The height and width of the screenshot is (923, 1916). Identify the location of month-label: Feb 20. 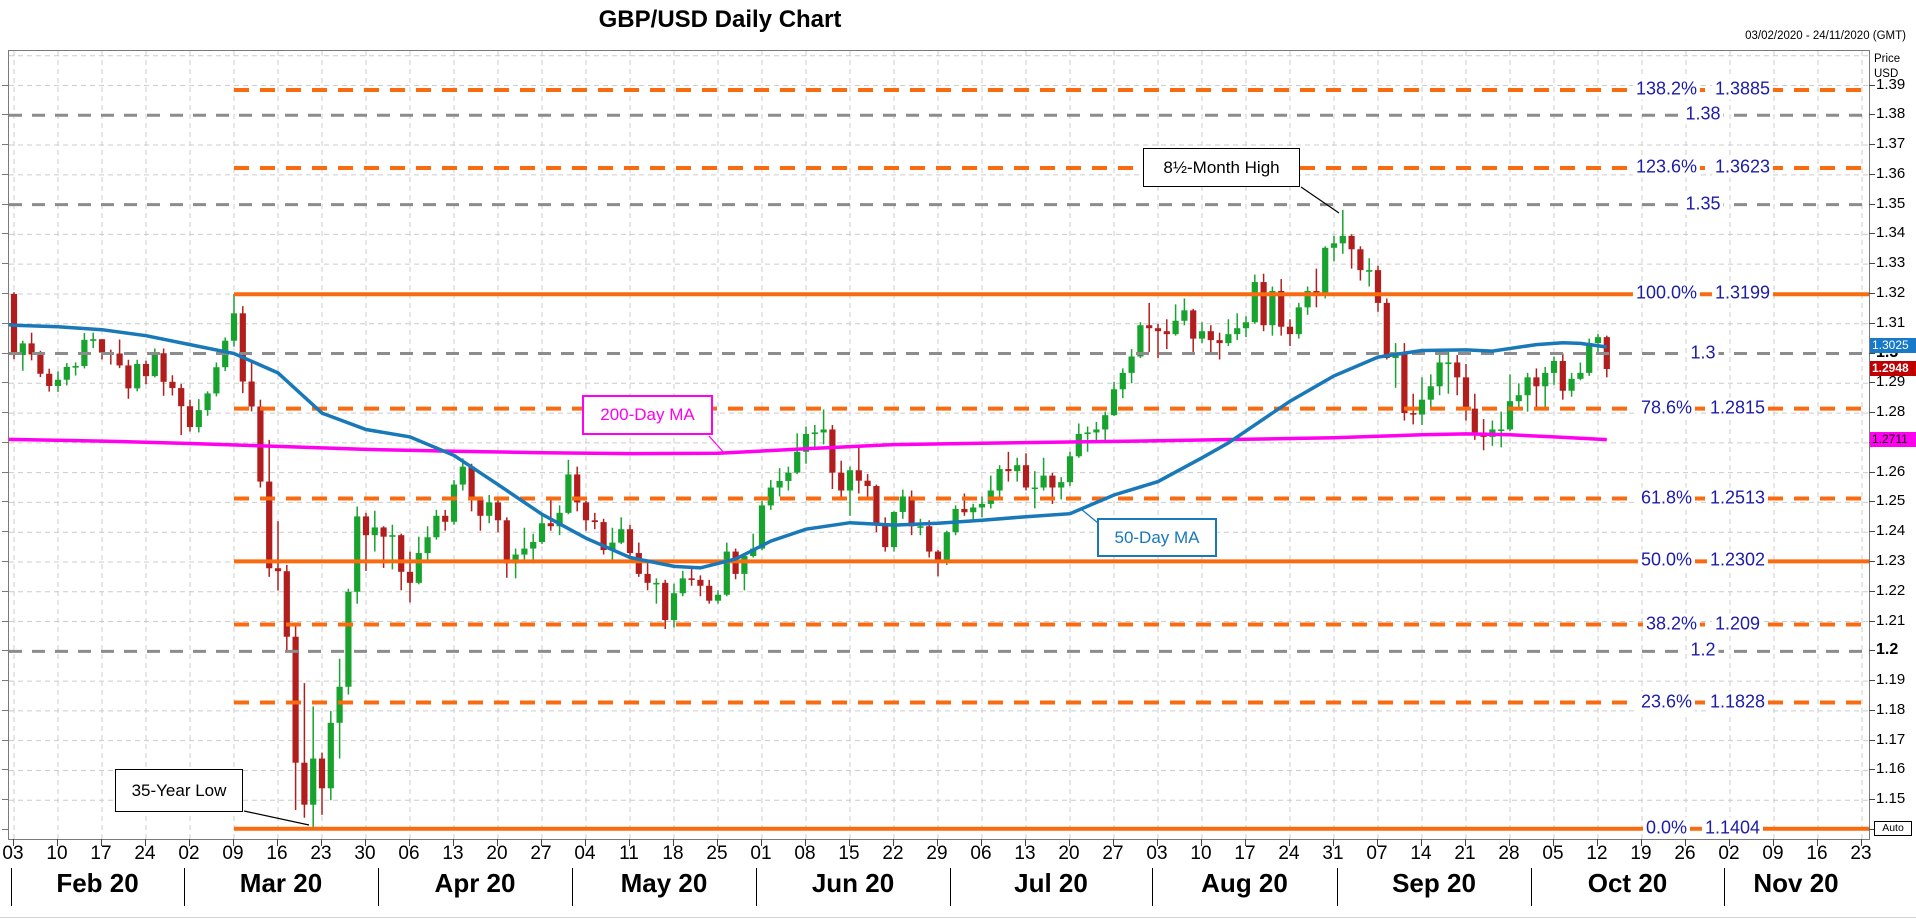
(97, 883).